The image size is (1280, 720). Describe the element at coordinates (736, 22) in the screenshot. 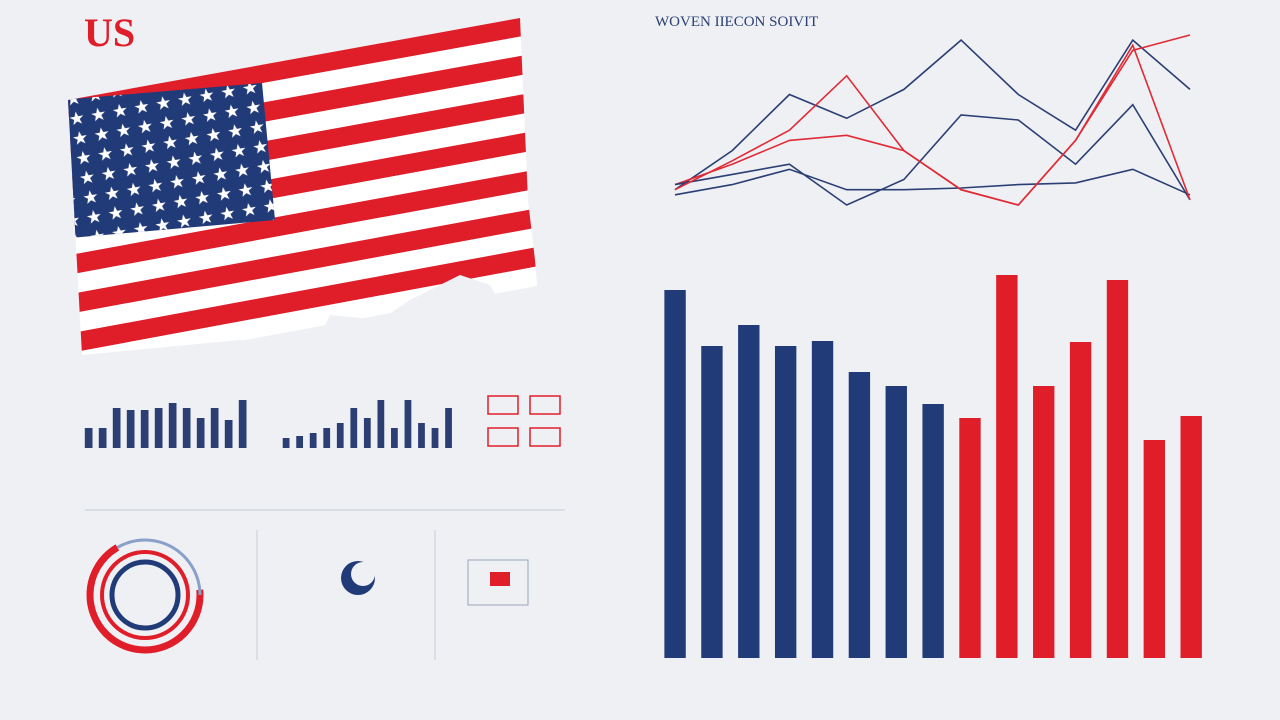

I see `chart-title: WOVEN IIECON SOIVIT` at that location.